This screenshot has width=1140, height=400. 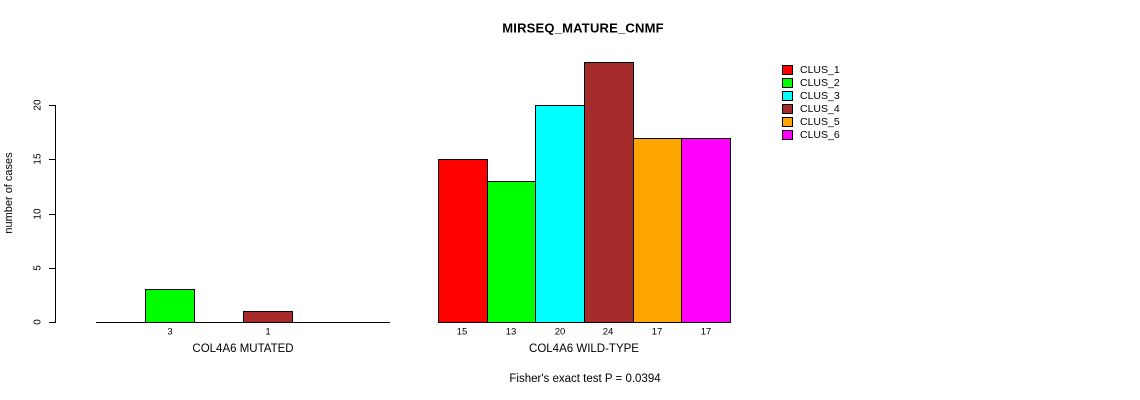 What do you see at coordinates (608, 332) in the screenshot?
I see `bar-value-label: 24` at bounding box center [608, 332].